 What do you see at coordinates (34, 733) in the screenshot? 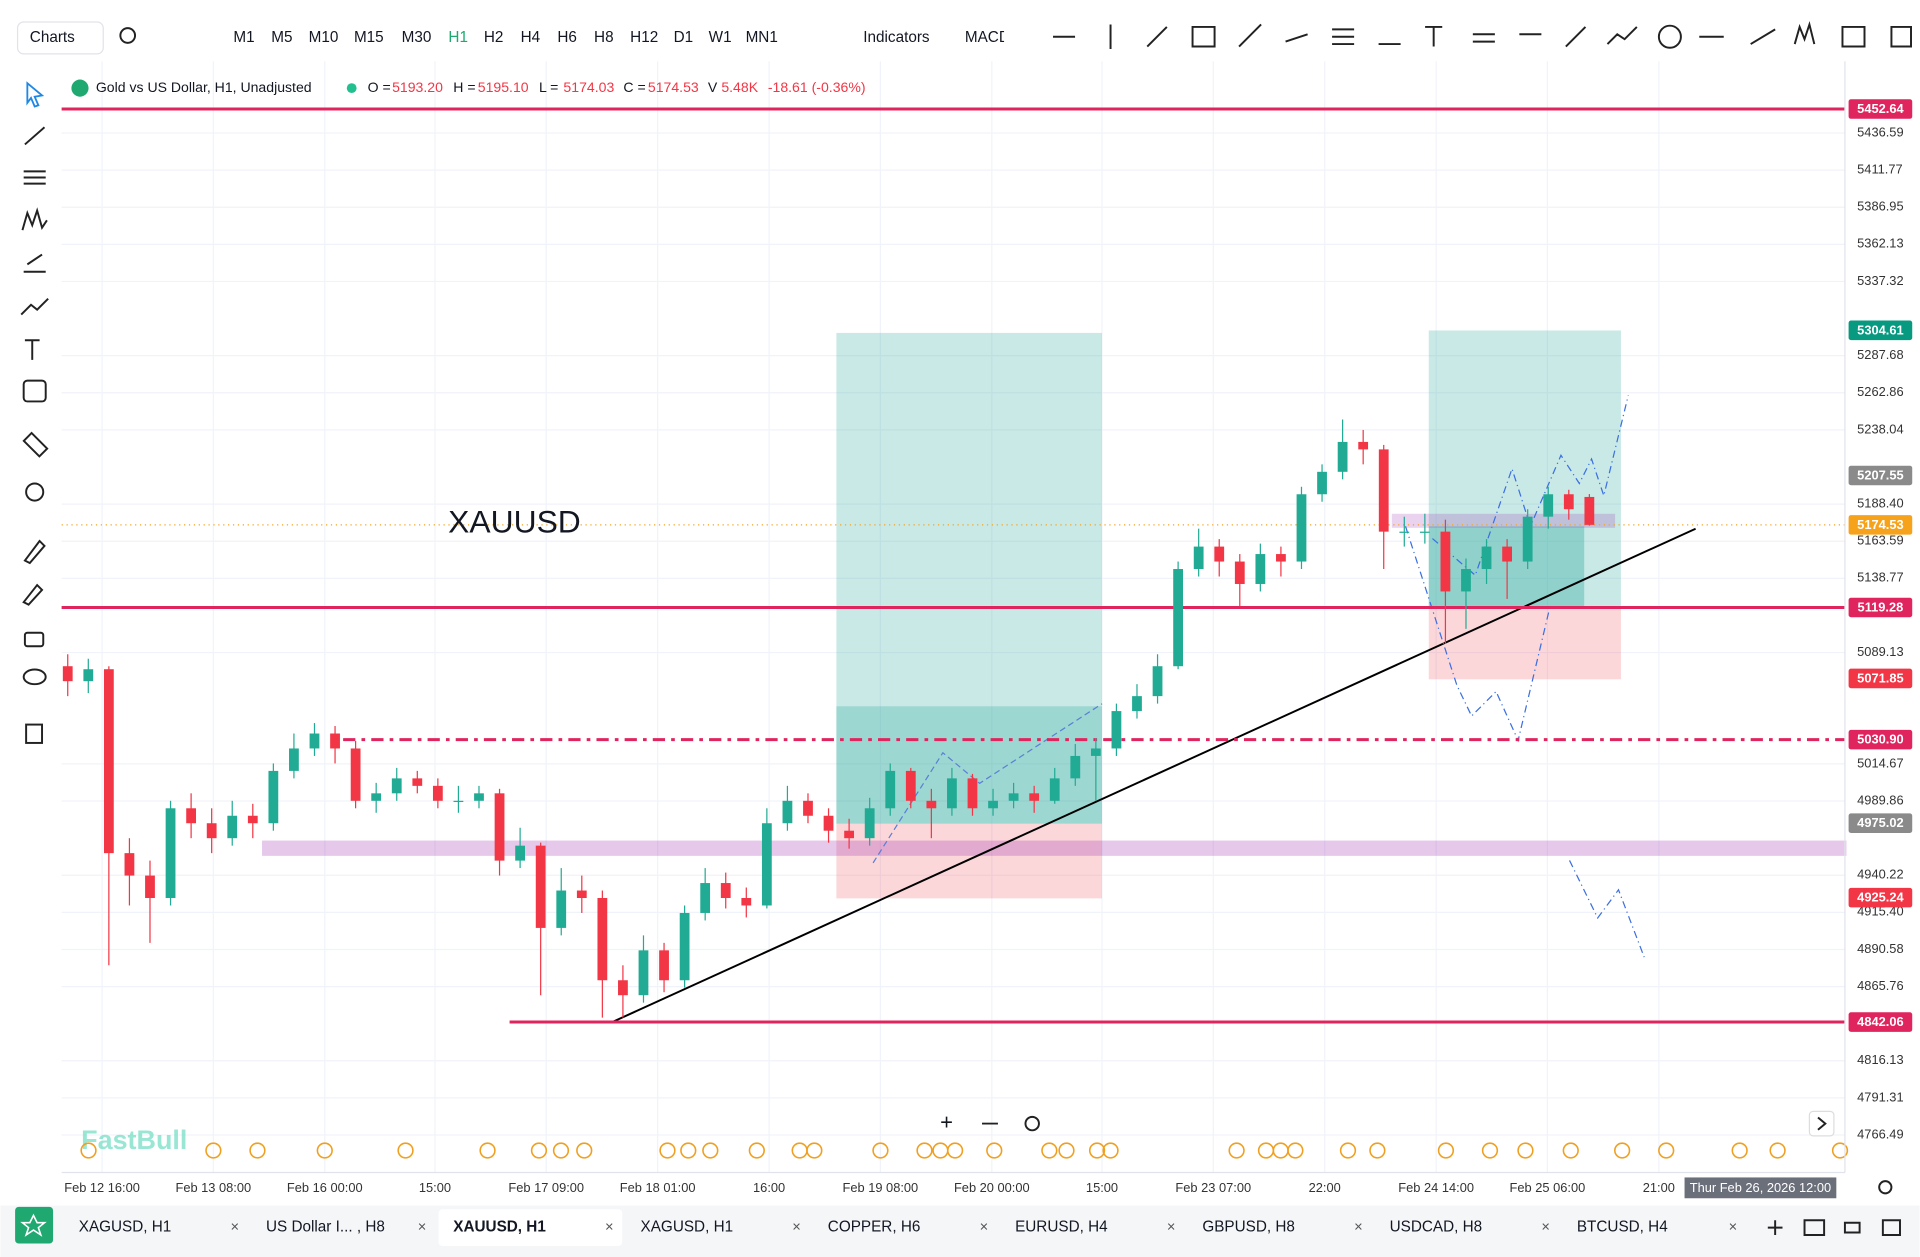
I see `delete-tool` at bounding box center [34, 733].